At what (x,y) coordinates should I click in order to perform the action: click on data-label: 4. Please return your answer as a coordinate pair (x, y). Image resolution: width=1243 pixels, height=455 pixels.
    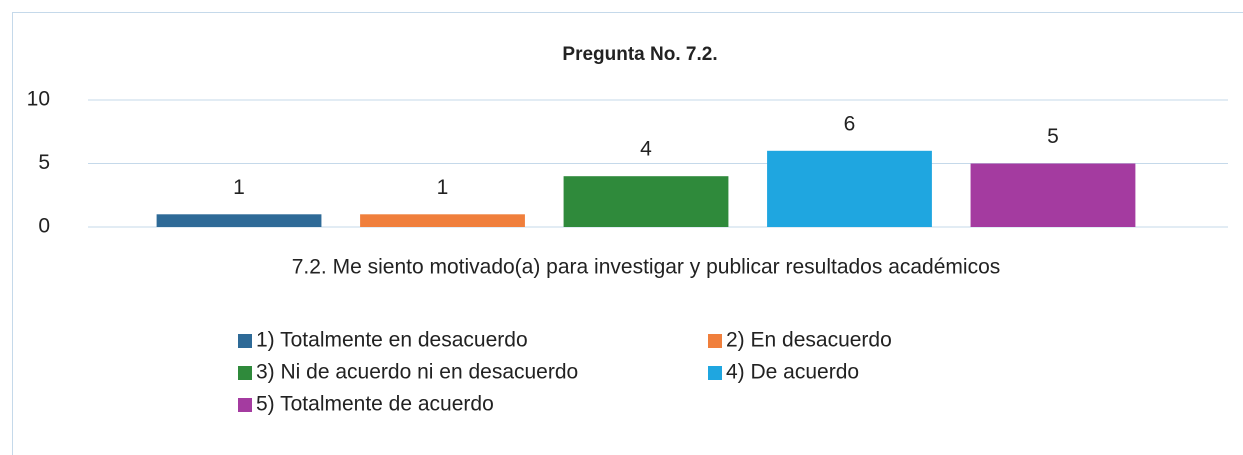
    Looking at the image, I should click on (646, 149).